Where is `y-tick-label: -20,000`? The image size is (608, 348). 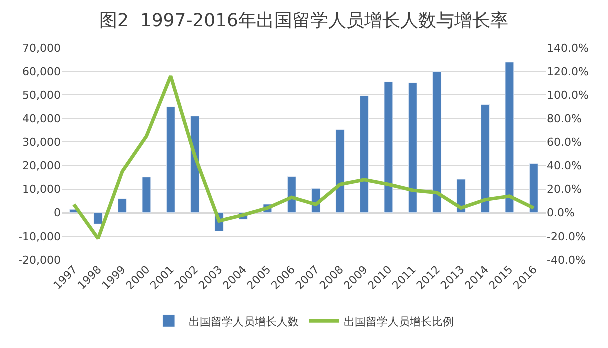
y-tick-label: -20,000 is located at coordinates (39, 260).